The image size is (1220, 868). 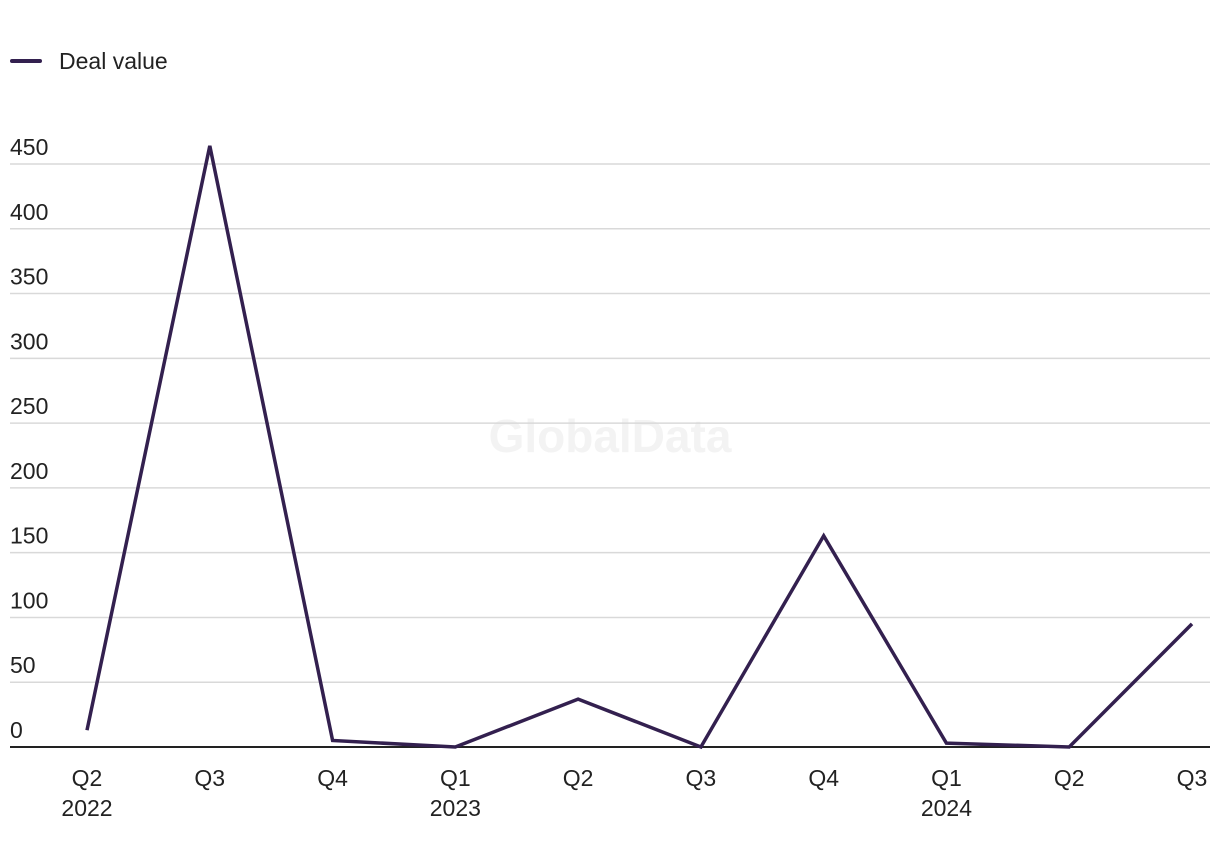 I want to click on watermark-text: GlobalData, so click(x=610, y=436).